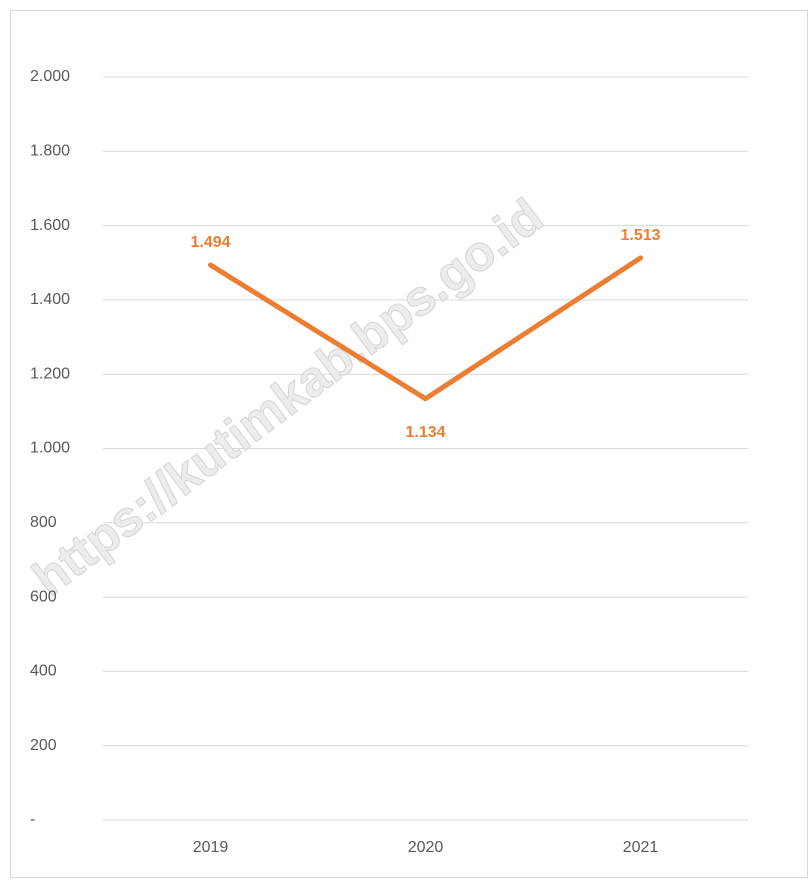  Describe the element at coordinates (50, 448) in the screenshot. I see `y-tick-label: 1.000` at that location.